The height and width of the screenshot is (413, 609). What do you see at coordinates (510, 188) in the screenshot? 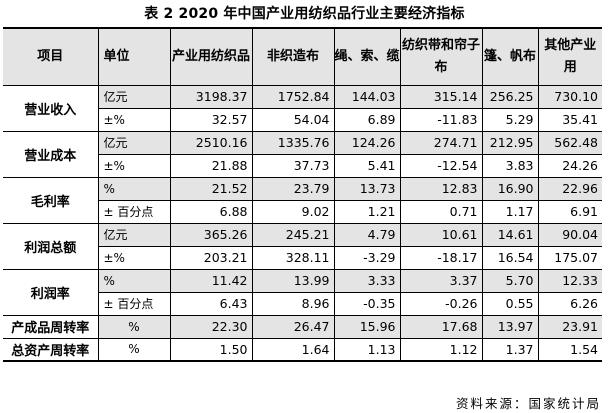
I see `cell-value: 16.90` at bounding box center [510, 188].